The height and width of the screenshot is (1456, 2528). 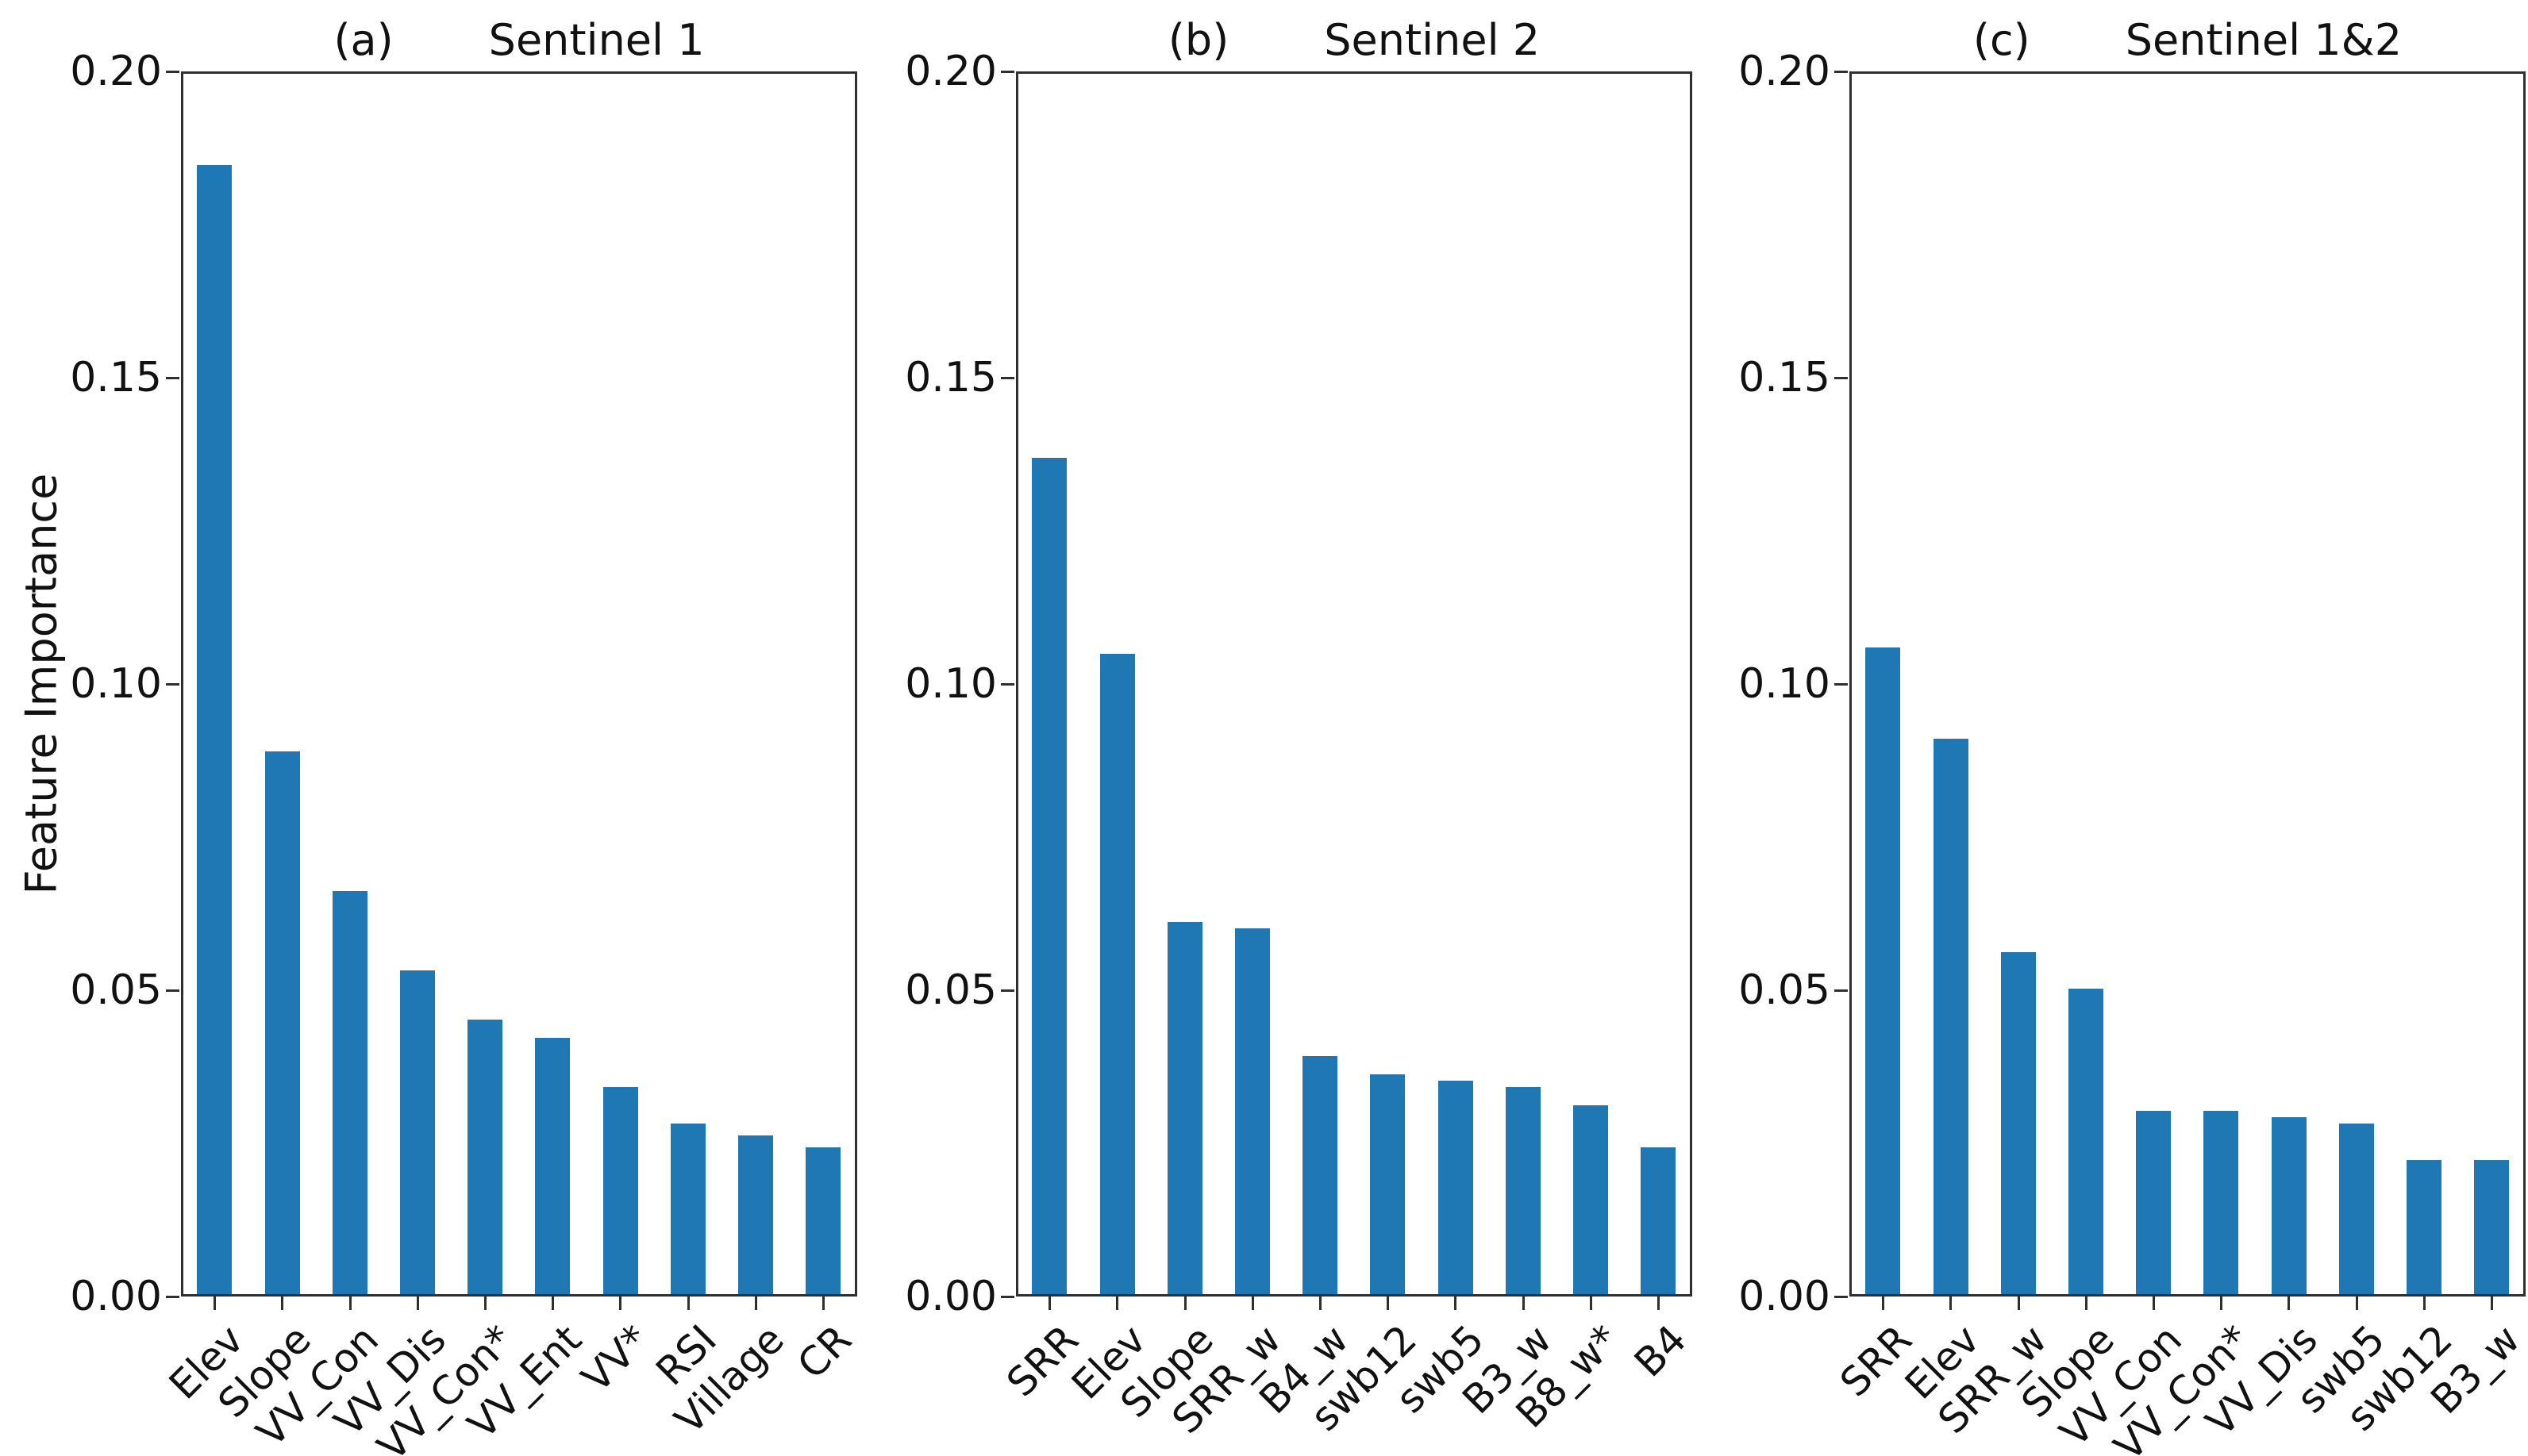 What do you see at coordinates (1590, 1199) in the screenshot?
I see `bar-B8_w*` at bounding box center [1590, 1199].